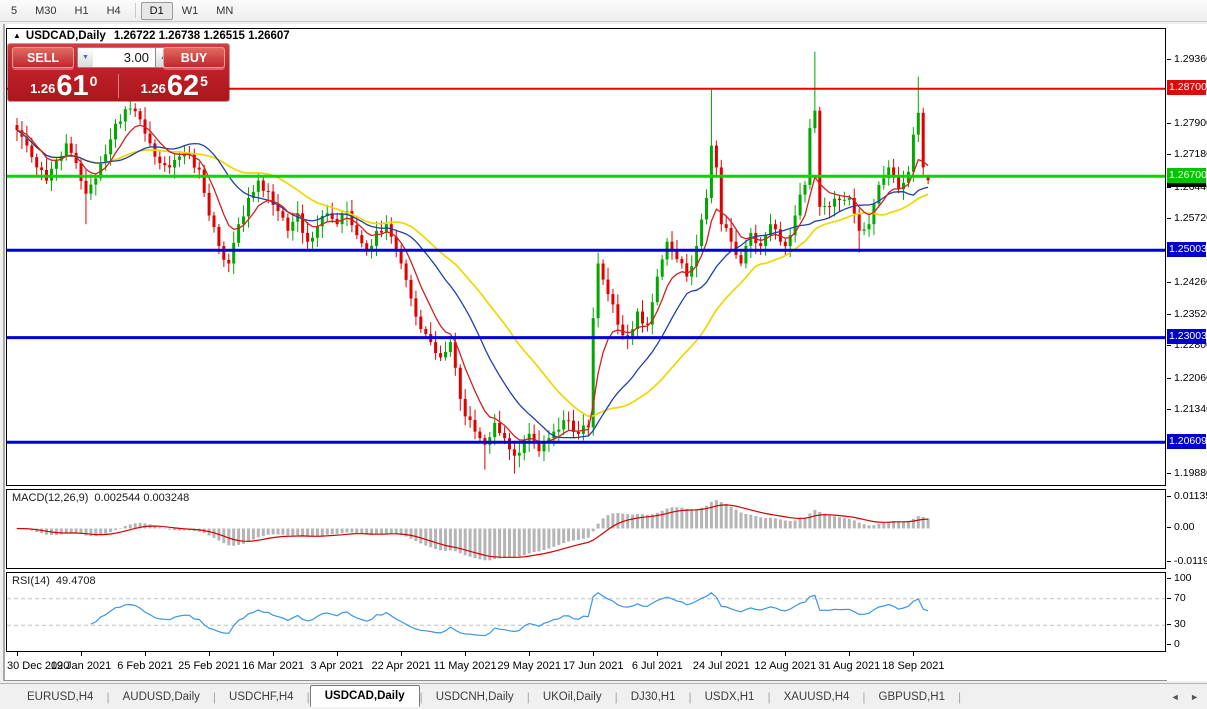 Image resolution: width=1207 pixels, height=709 pixels. Describe the element at coordinates (161, 696) in the screenshot. I see `tab-audusd-daily: AUDUSD,Daily` at that location.